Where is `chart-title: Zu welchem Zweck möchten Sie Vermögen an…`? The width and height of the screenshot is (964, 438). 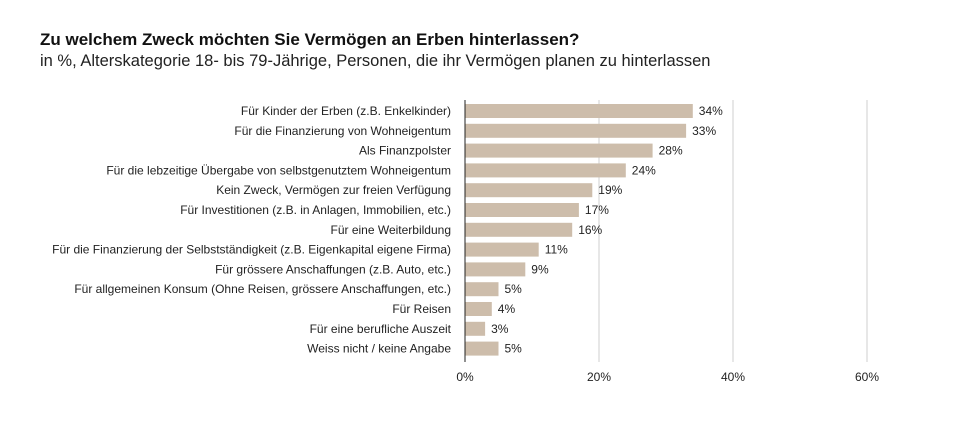
chart-title: Zu welchem Zweck möchten Sie Vermögen an… is located at coordinates (310, 39).